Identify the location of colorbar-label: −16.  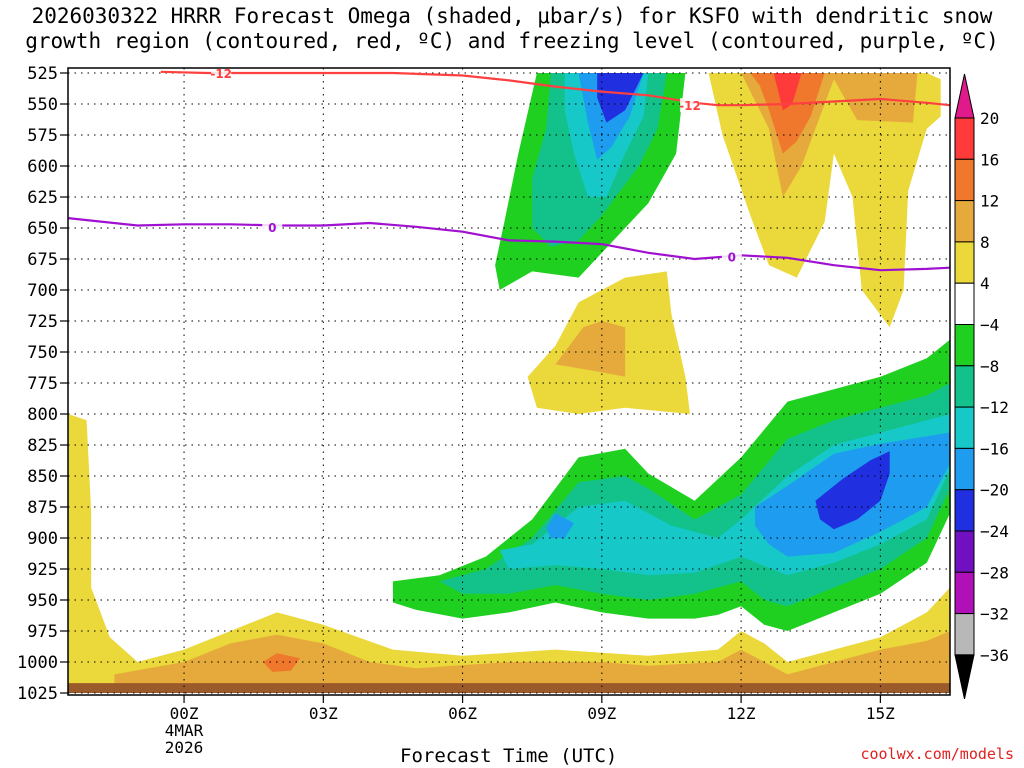
(994, 448).